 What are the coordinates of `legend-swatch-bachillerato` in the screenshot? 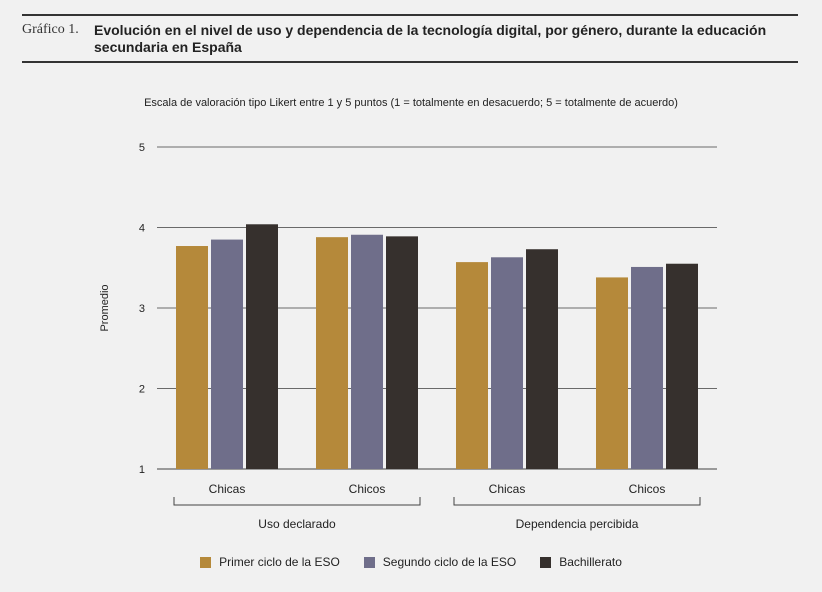 It's located at (546, 562).